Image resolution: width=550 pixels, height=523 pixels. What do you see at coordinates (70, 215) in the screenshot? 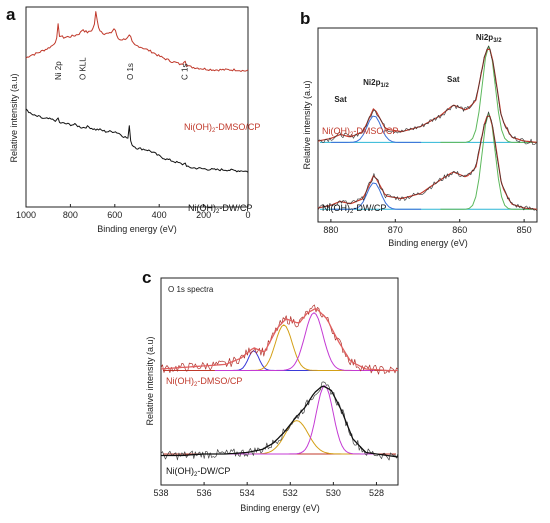
I see `panel-a-xtick-label: 800` at bounding box center [70, 215].